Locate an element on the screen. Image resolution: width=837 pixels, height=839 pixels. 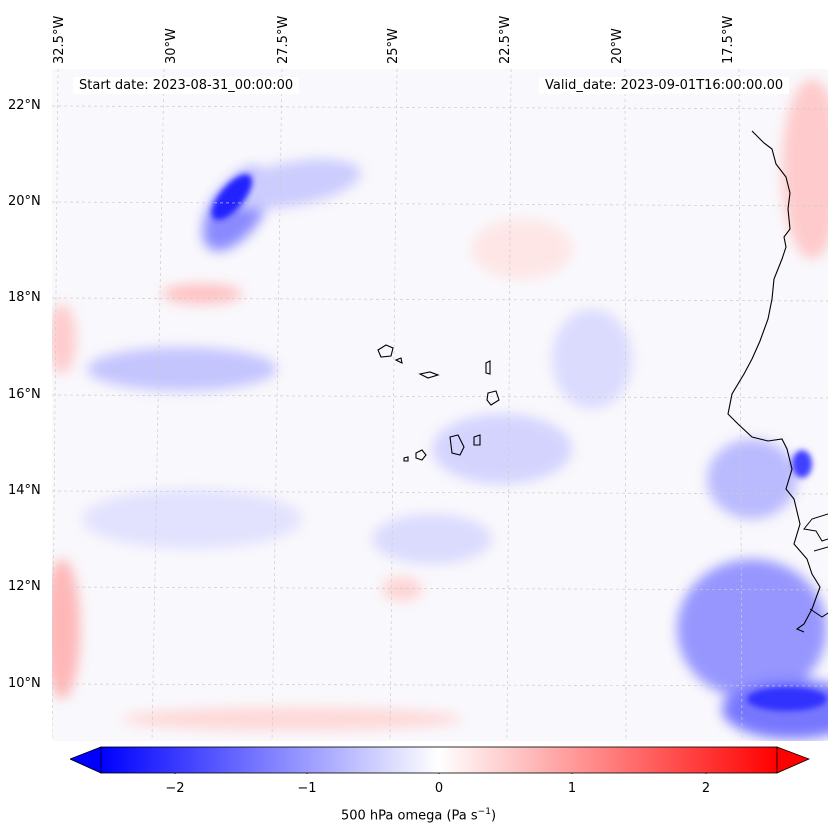
colorbar-label: 500 hPa omega (Pa s−1) is located at coordinates (418, 815).